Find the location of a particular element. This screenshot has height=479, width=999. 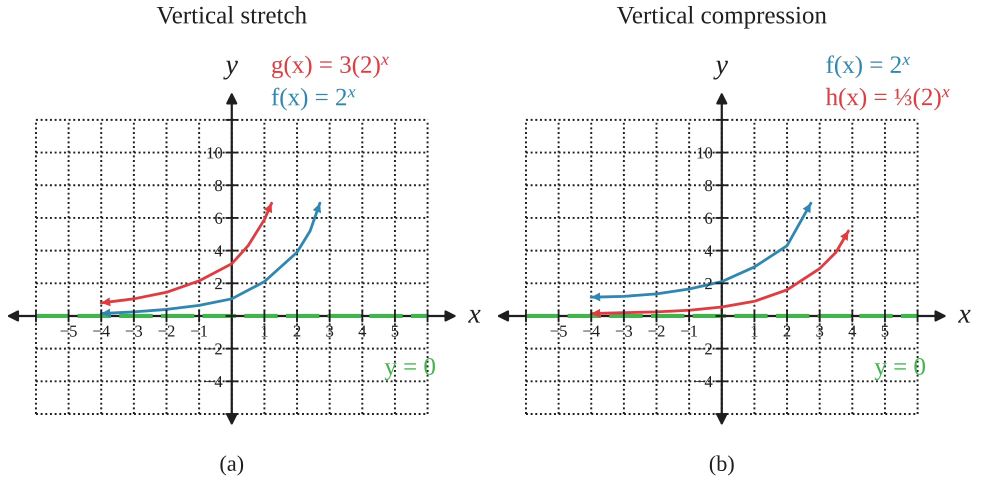

text: g(x) = 3(2)$^{x}$ is located at coordinates (330, 66).